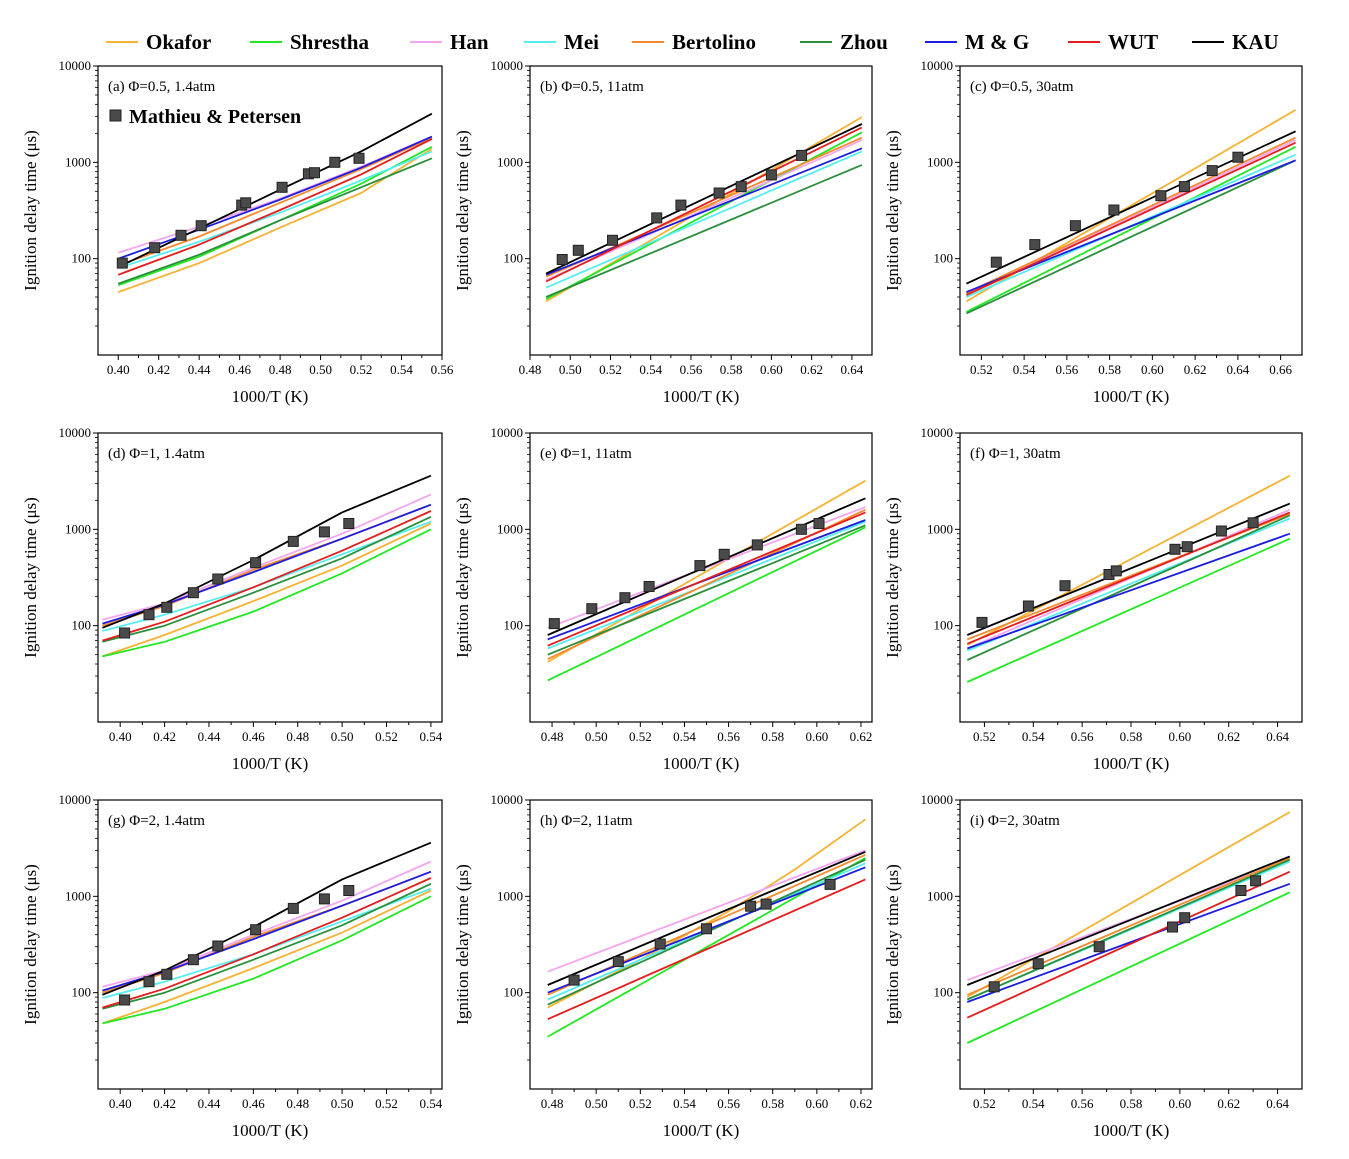 Image resolution: width=1349 pixels, height=1159 pixels. What do you see at coordinates (162, 87) in the screenshot?
I see `panel-title: (a) Φ=0.5, 1.4atm` at bounding box center [162, 87].